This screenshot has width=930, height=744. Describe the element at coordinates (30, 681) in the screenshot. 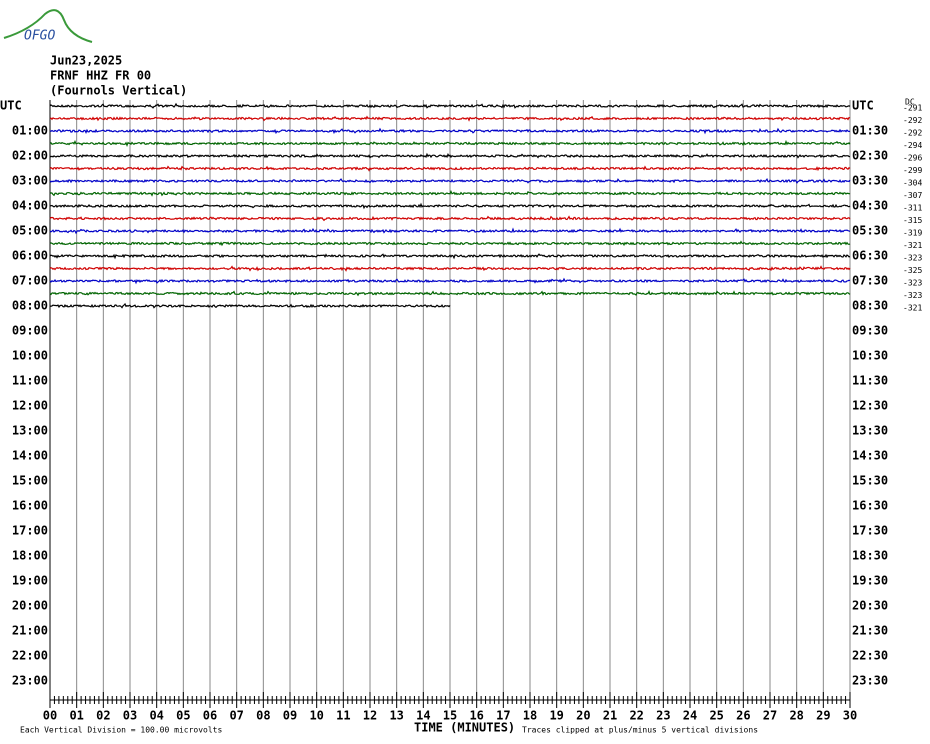

I see `left-label: 23:00` at that location.